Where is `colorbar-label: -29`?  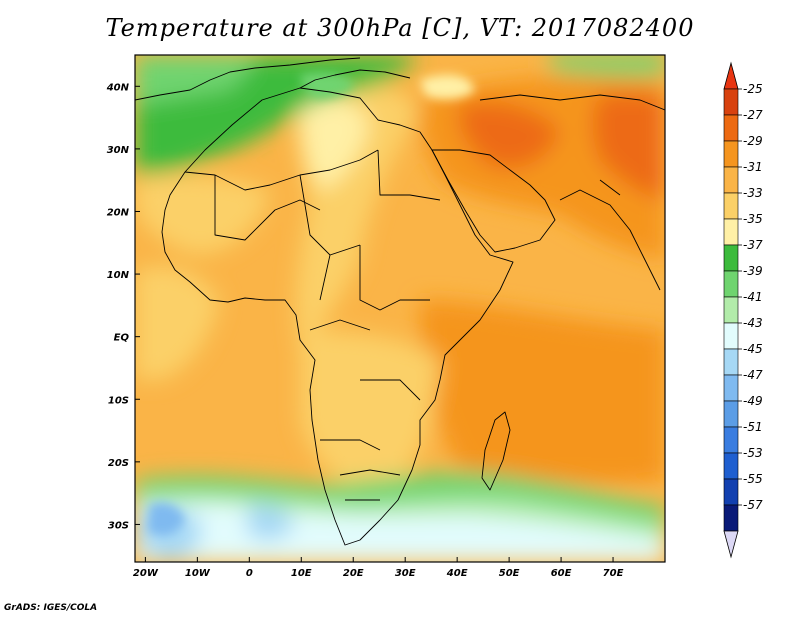 colorbar-label: -29 is located at coordinates (753, 141).